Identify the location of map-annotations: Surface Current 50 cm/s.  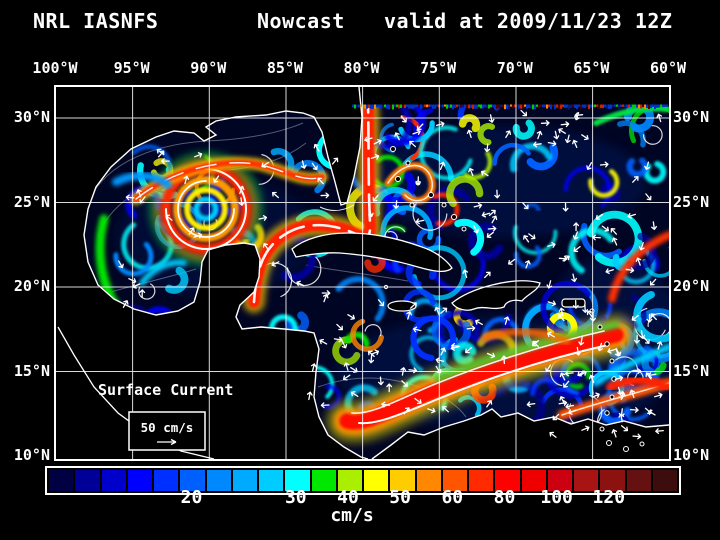
(165, 416).